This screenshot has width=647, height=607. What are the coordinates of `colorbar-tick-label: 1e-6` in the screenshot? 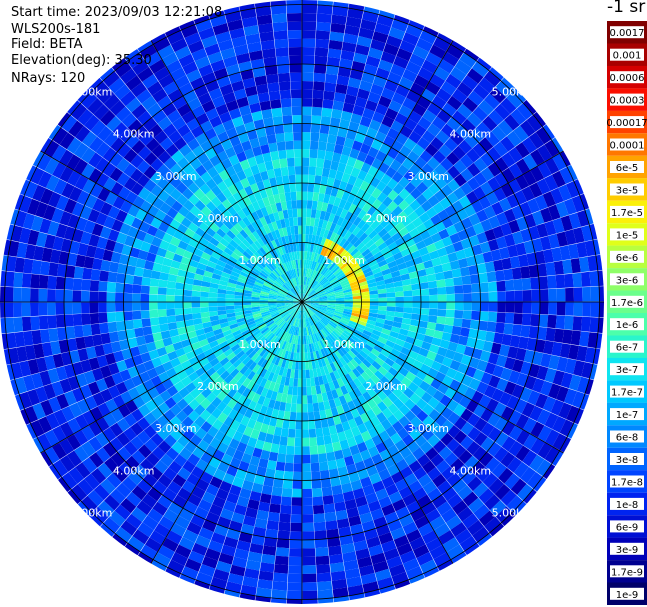 It's located at (627, 325).